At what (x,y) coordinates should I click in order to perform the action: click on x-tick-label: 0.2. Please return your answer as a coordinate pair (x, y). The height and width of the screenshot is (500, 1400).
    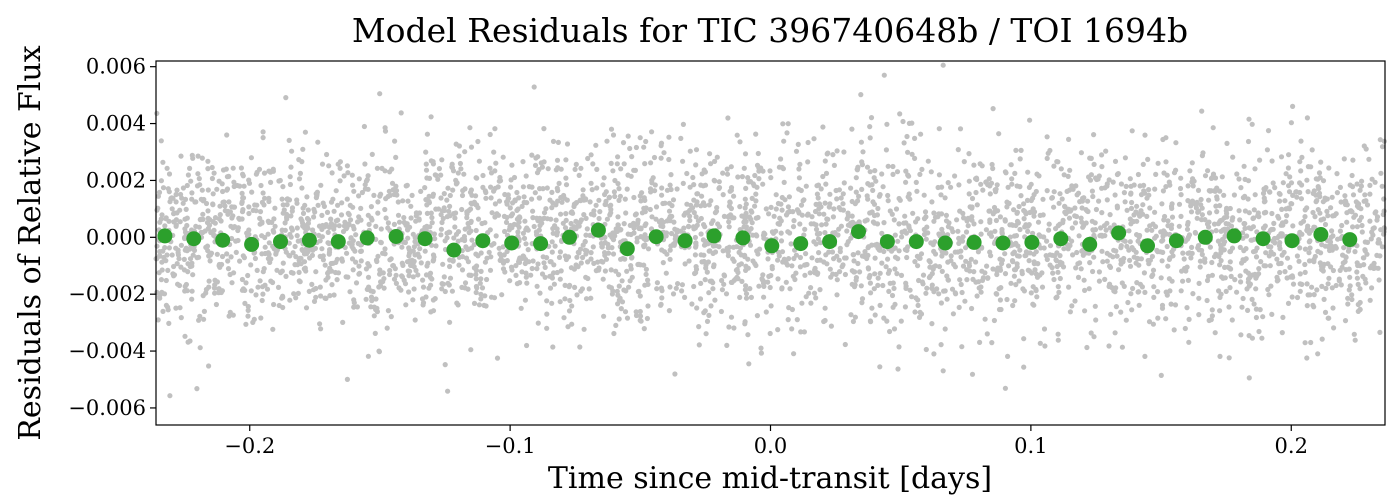
    Looking at the image, I should click on (1291, 446).